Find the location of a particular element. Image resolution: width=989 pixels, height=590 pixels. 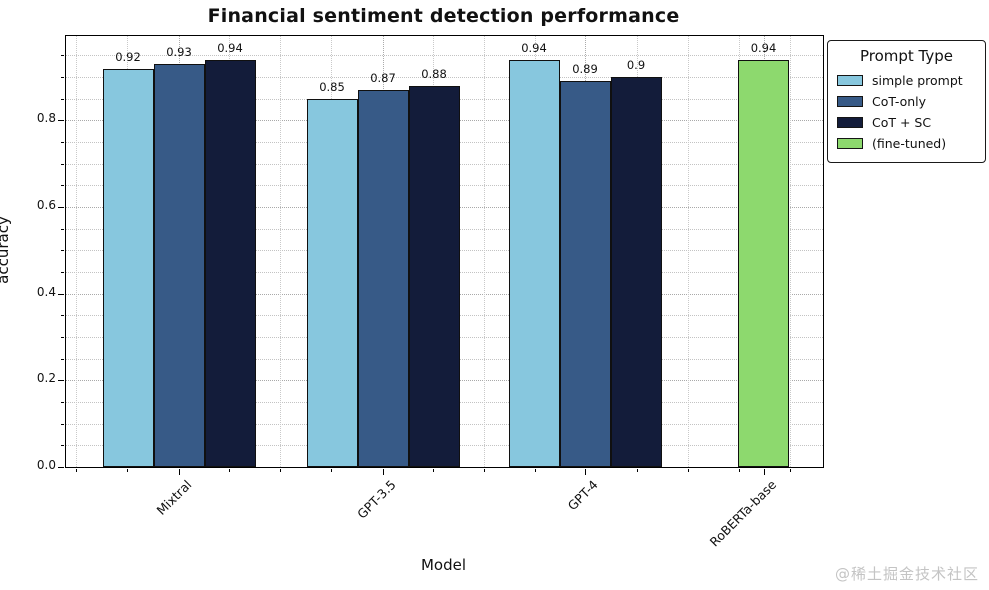

watermark: @稀土掘金技术社区 is located at coordinates (906, 574).